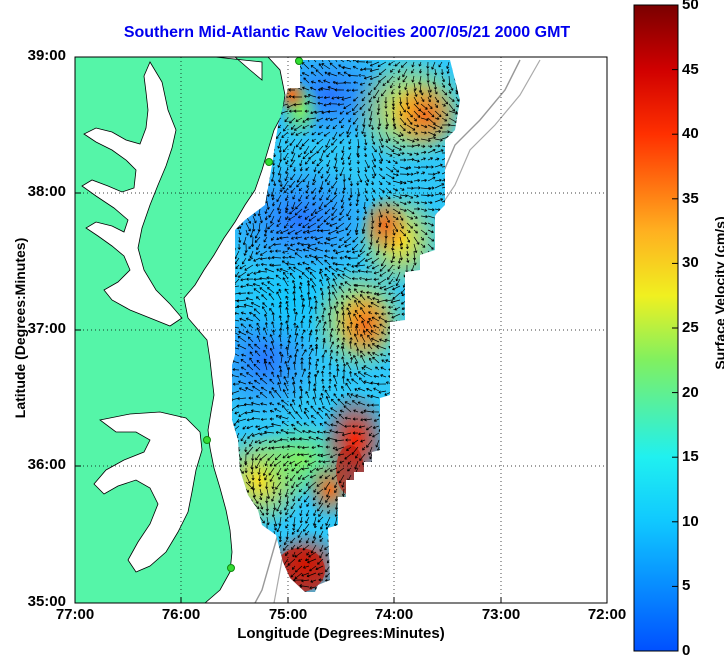  Describe the element at coordinates (269, 162) in the screenshot. I see `radar-station-marker` at that location.